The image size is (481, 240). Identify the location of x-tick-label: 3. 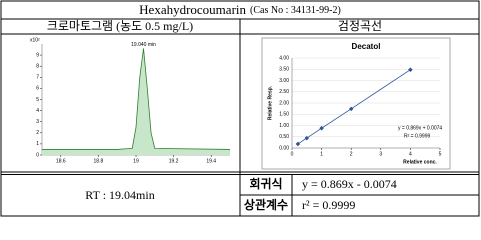
(380, 154).